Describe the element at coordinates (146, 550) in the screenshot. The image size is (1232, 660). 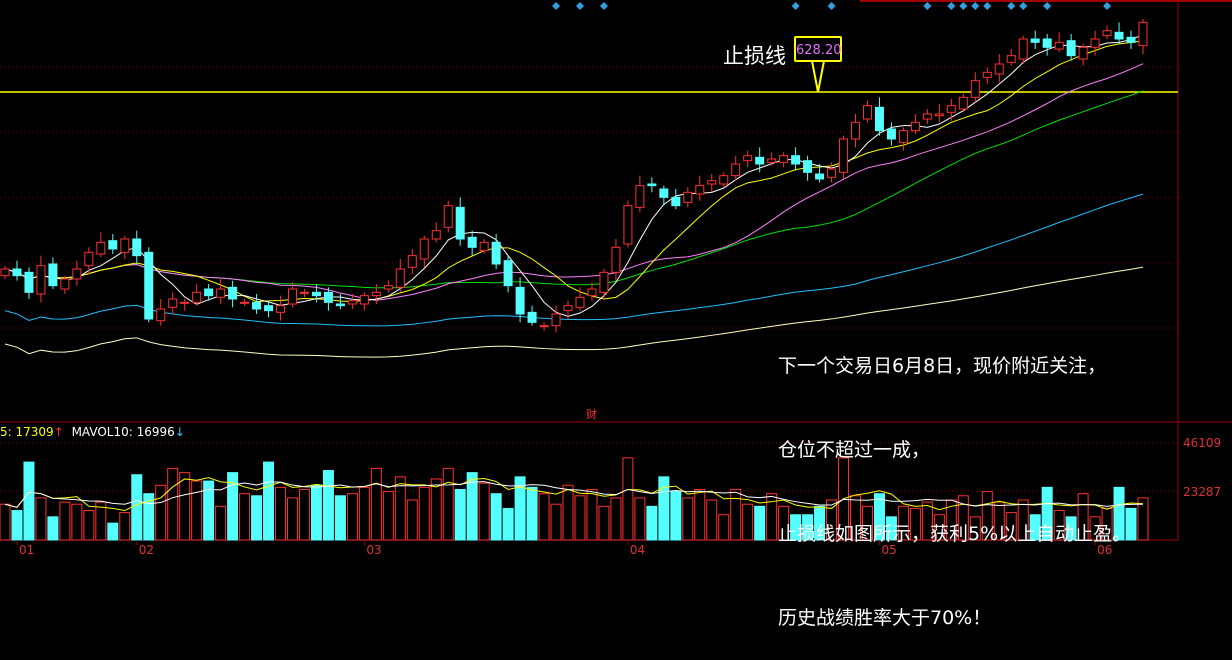
I see `date-axis-label: 02` at that location.